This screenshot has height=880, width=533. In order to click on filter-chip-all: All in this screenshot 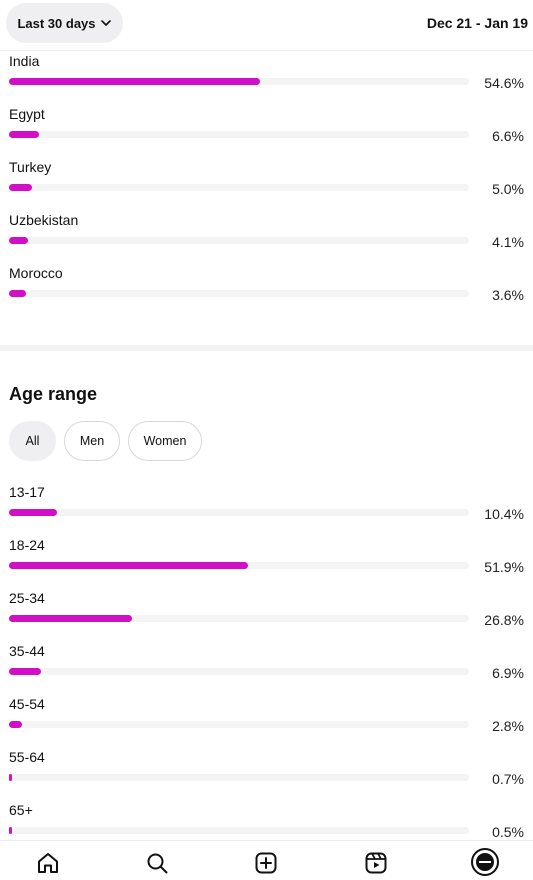, I will do `click(32, 441)`.